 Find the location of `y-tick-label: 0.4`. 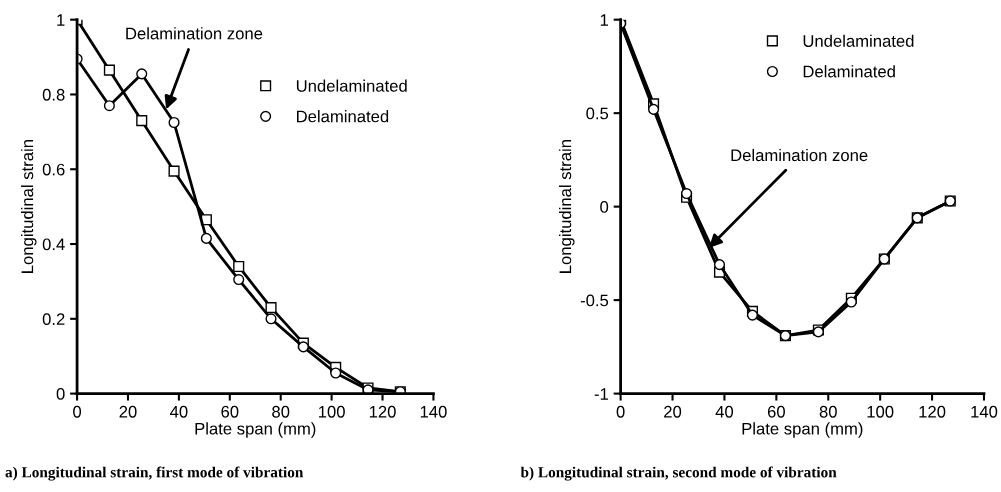

y-tick-label: 0.4 is located at coordinates (53, 244).